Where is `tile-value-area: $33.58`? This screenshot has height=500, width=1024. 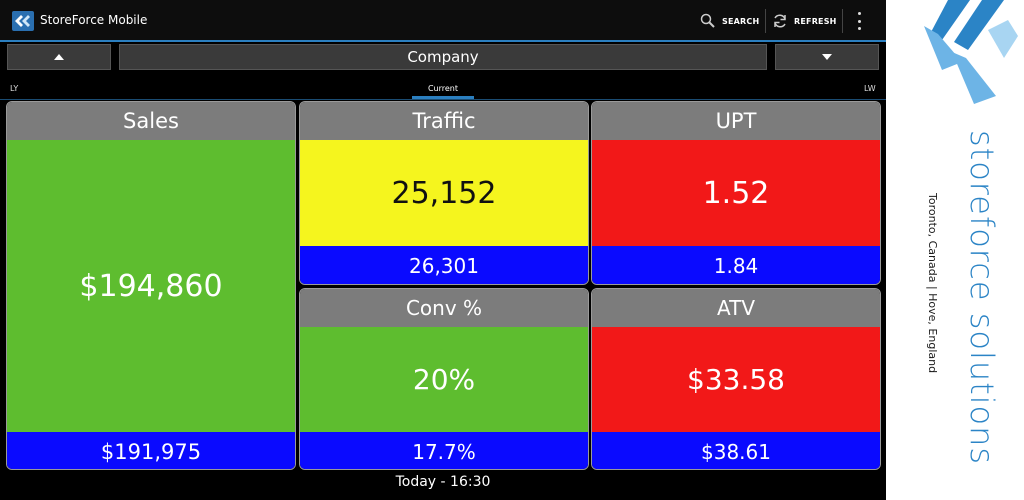 tile-value-area: $33.58 is located at coordinates (736, 379).